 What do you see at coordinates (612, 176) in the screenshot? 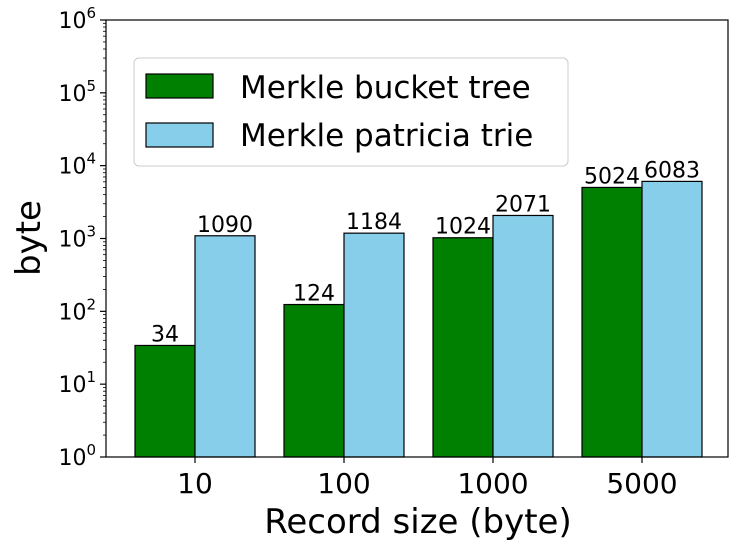
I see `bar-value-label: 5024` at bounding box center [612, 176].